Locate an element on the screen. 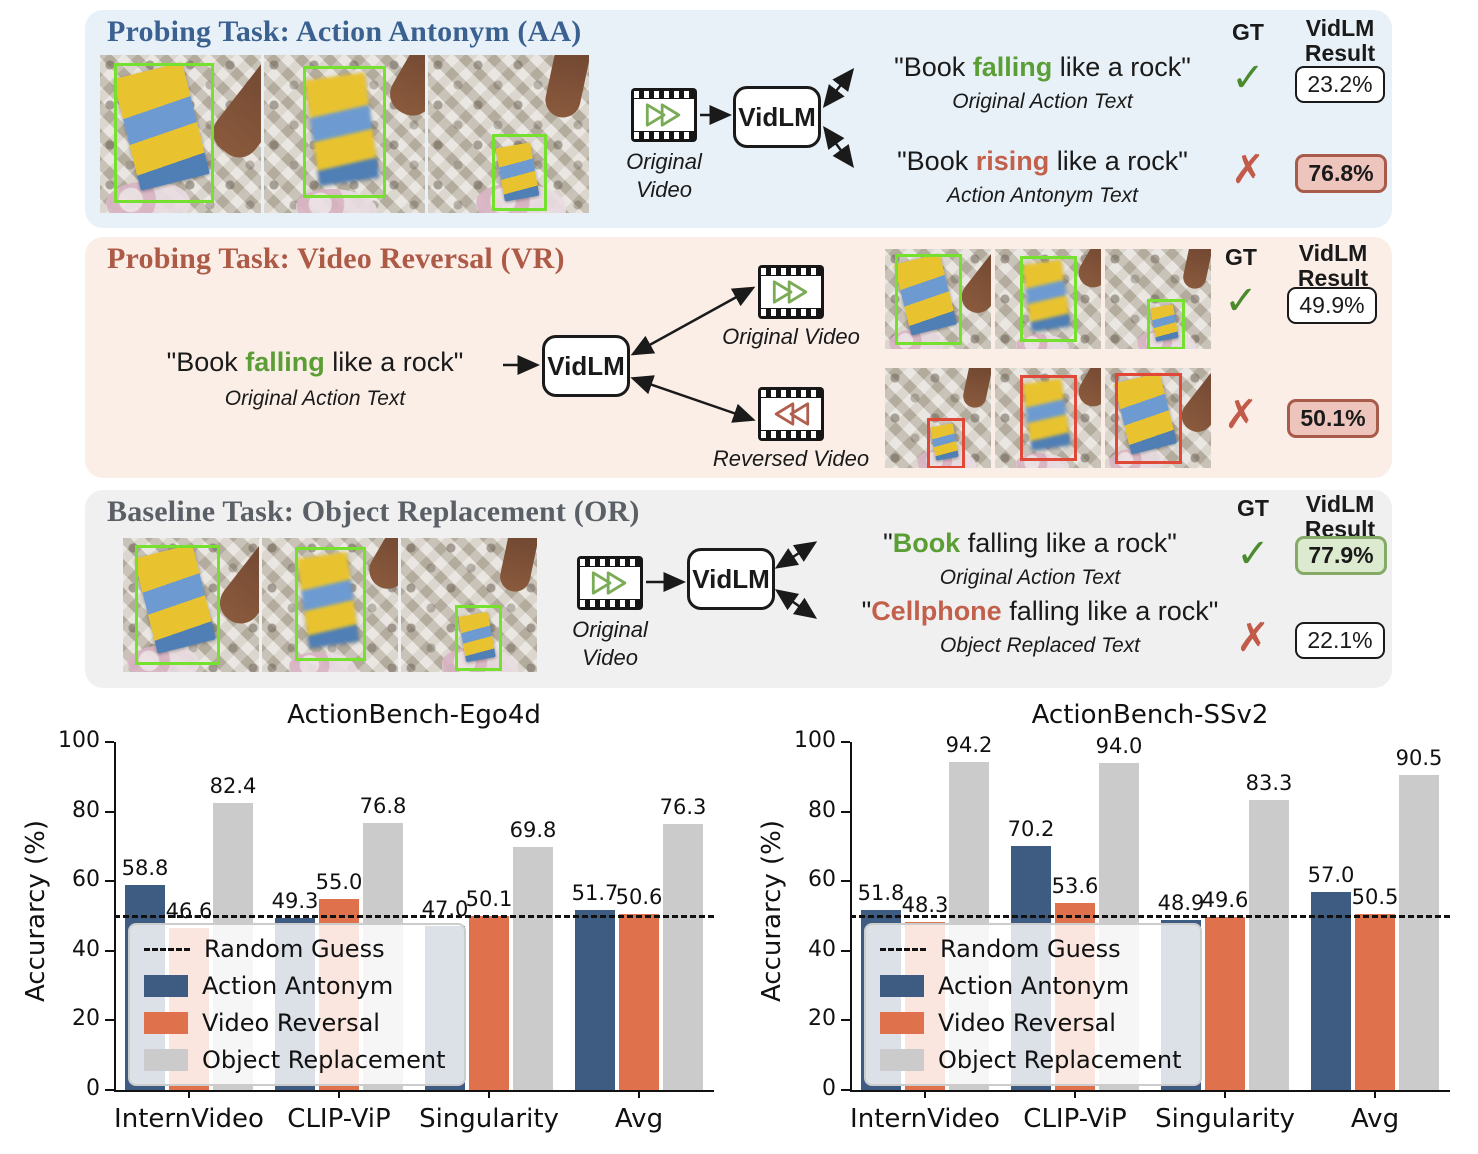  legend-label: Random Guess is located at coordinates (294, 949).